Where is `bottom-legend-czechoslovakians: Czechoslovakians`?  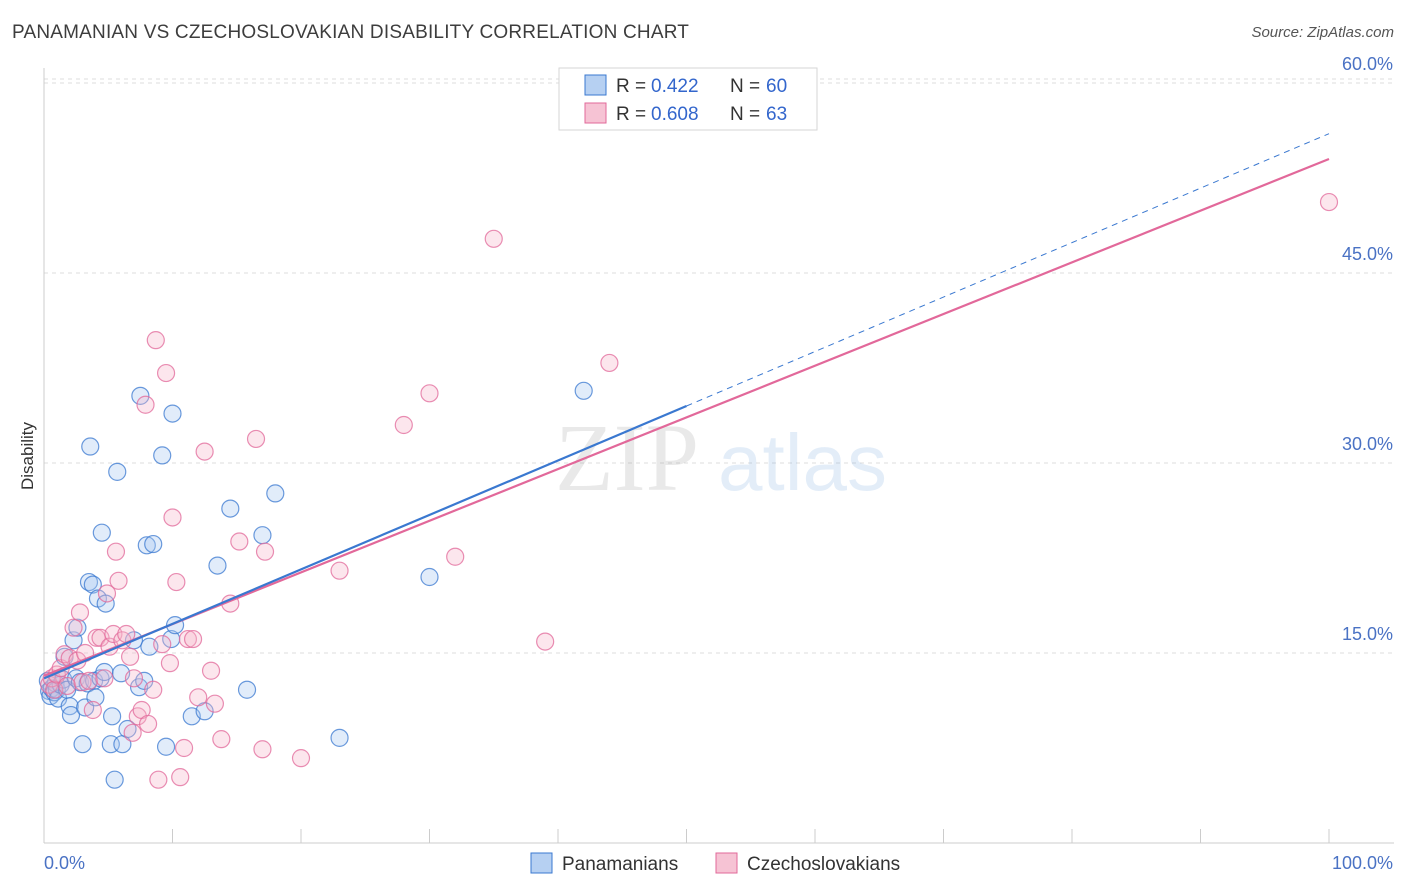 bottom-legend-czechoslovakians: Czechoslovakians is located at coordinates (823, 864).